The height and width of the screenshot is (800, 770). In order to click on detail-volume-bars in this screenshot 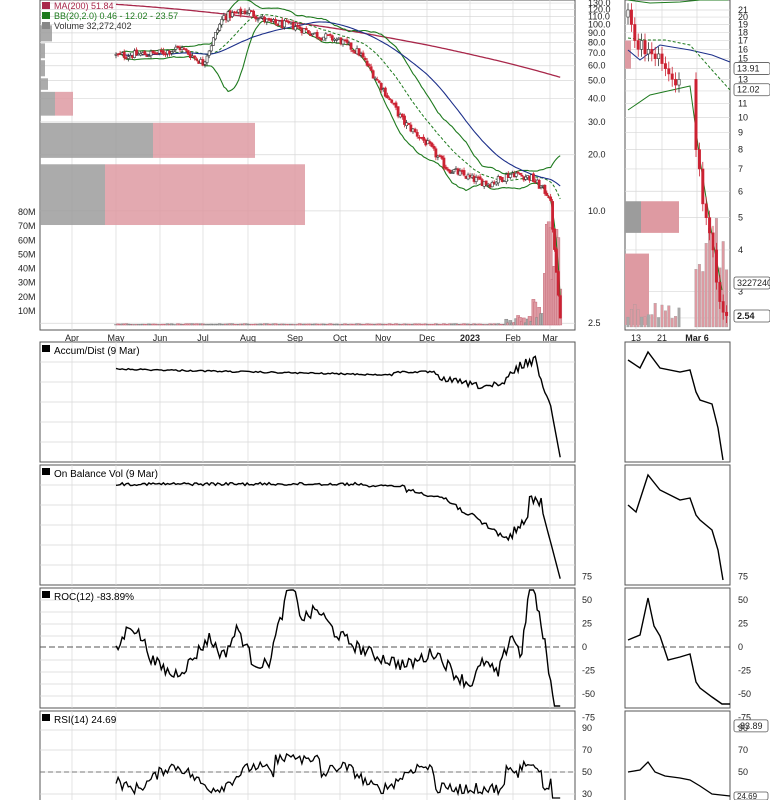, I will do `click(677, 273)`.